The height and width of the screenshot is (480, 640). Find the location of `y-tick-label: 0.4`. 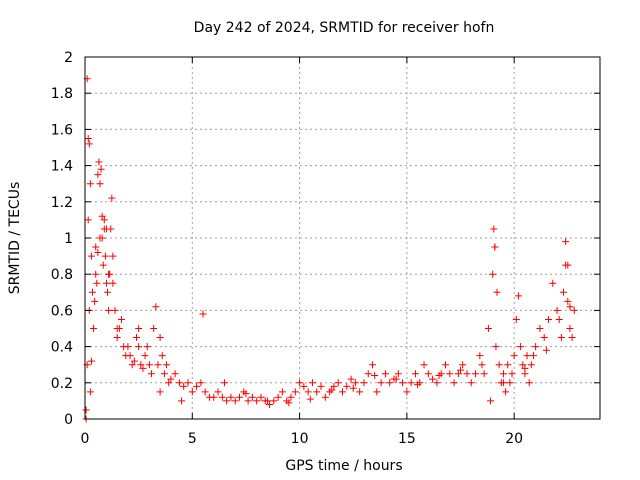

y-tick-label: 0.4 is located at coordinates (62, 348).